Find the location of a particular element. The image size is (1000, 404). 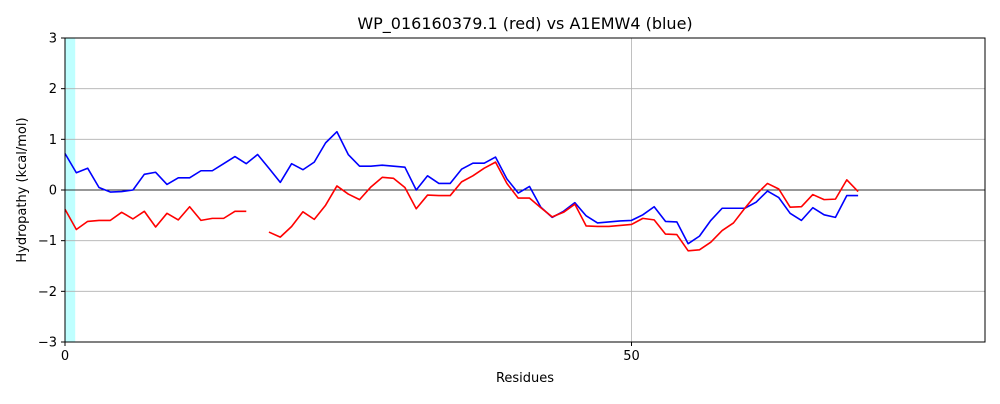

y-tick-label: 2 is located at coordinates (53, 89).